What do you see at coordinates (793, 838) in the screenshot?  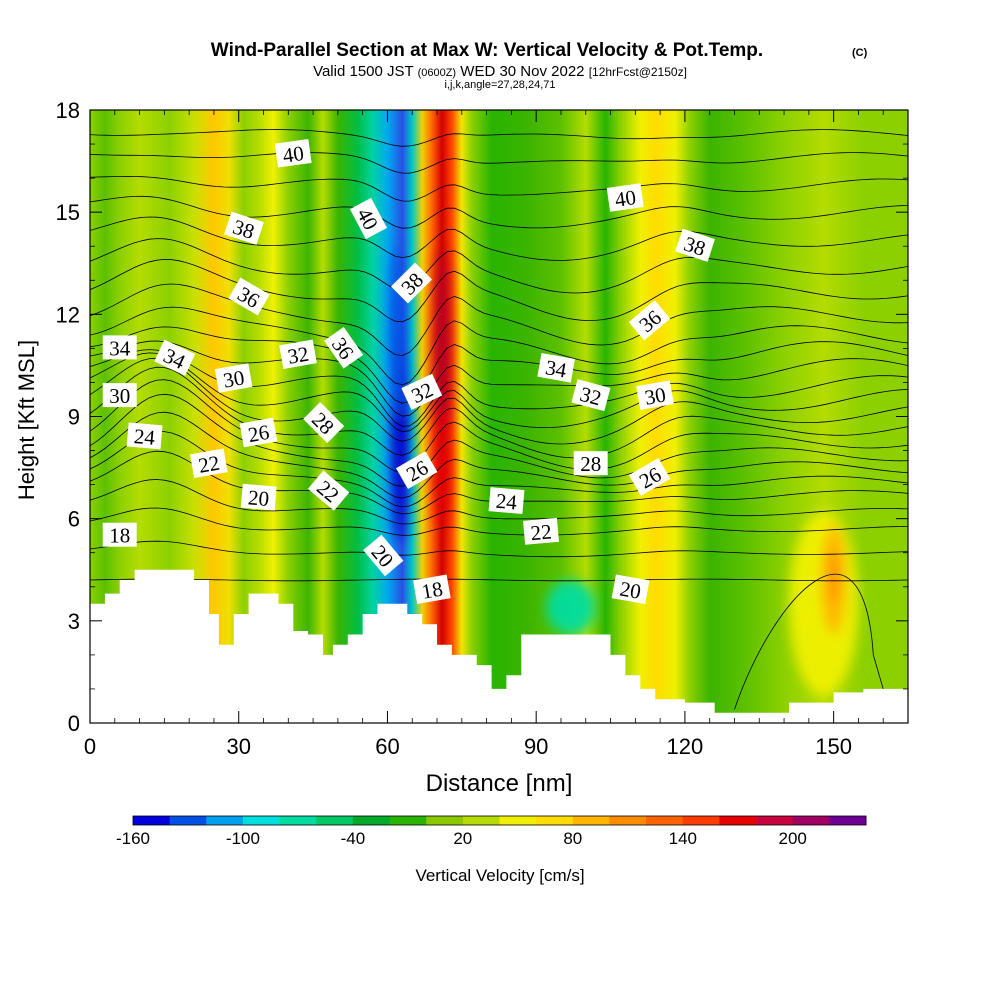 I see `colorbar-tick-label: 200` at bounding box center [793, 838].